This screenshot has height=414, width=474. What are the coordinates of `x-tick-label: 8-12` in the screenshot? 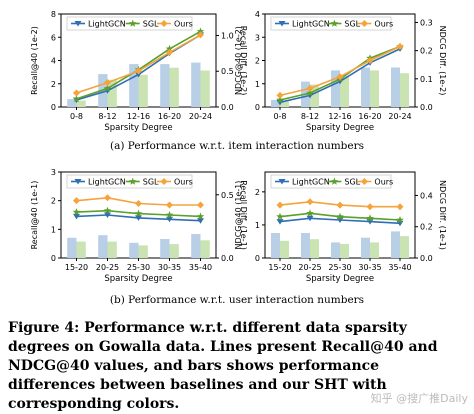 It's located at (310, 116).